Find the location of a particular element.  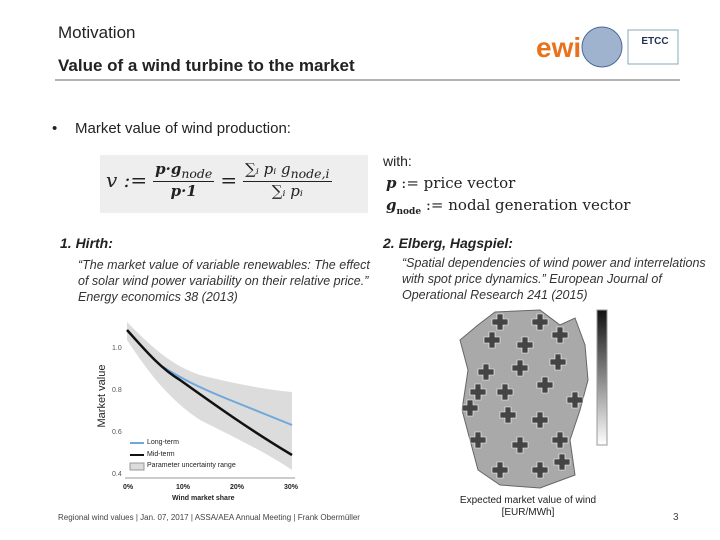

reference-label: 2. Elberg, Hagspiel: is located at coordinates (448, 243).